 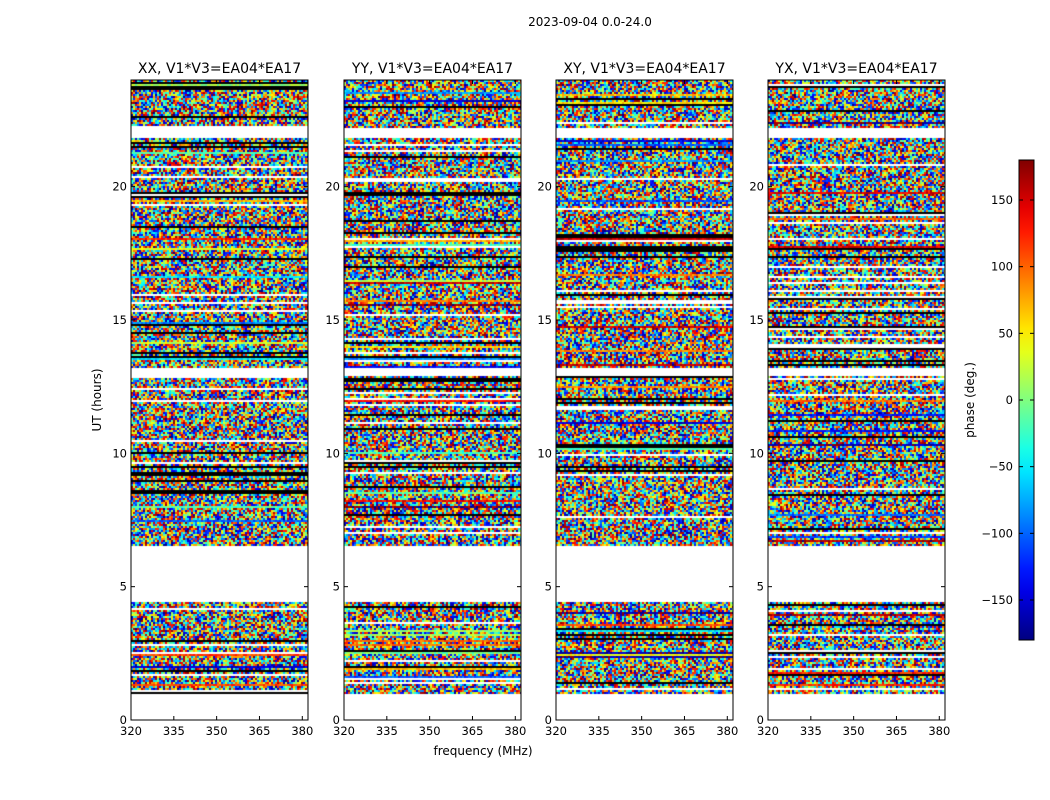 What do you see at coordinates (855, 69) in the screenshot?
I see `panel-title: YX, V1*V3=EA04*EA17` at bounding box center [855, 69].